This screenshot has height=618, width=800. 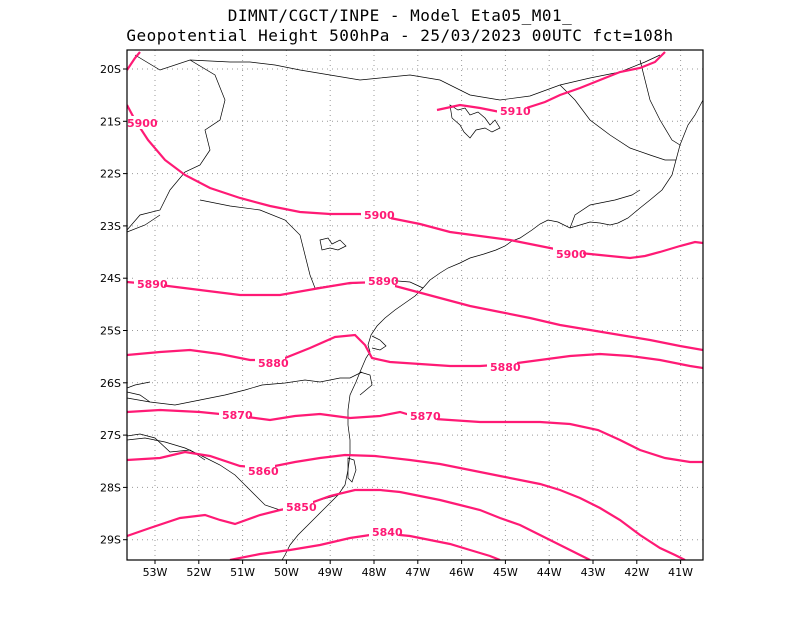 What do you see at coordinates (110, 487) in the screenshot?
I see `lat-tick-label: 28S` at bounding box center [110, 487].